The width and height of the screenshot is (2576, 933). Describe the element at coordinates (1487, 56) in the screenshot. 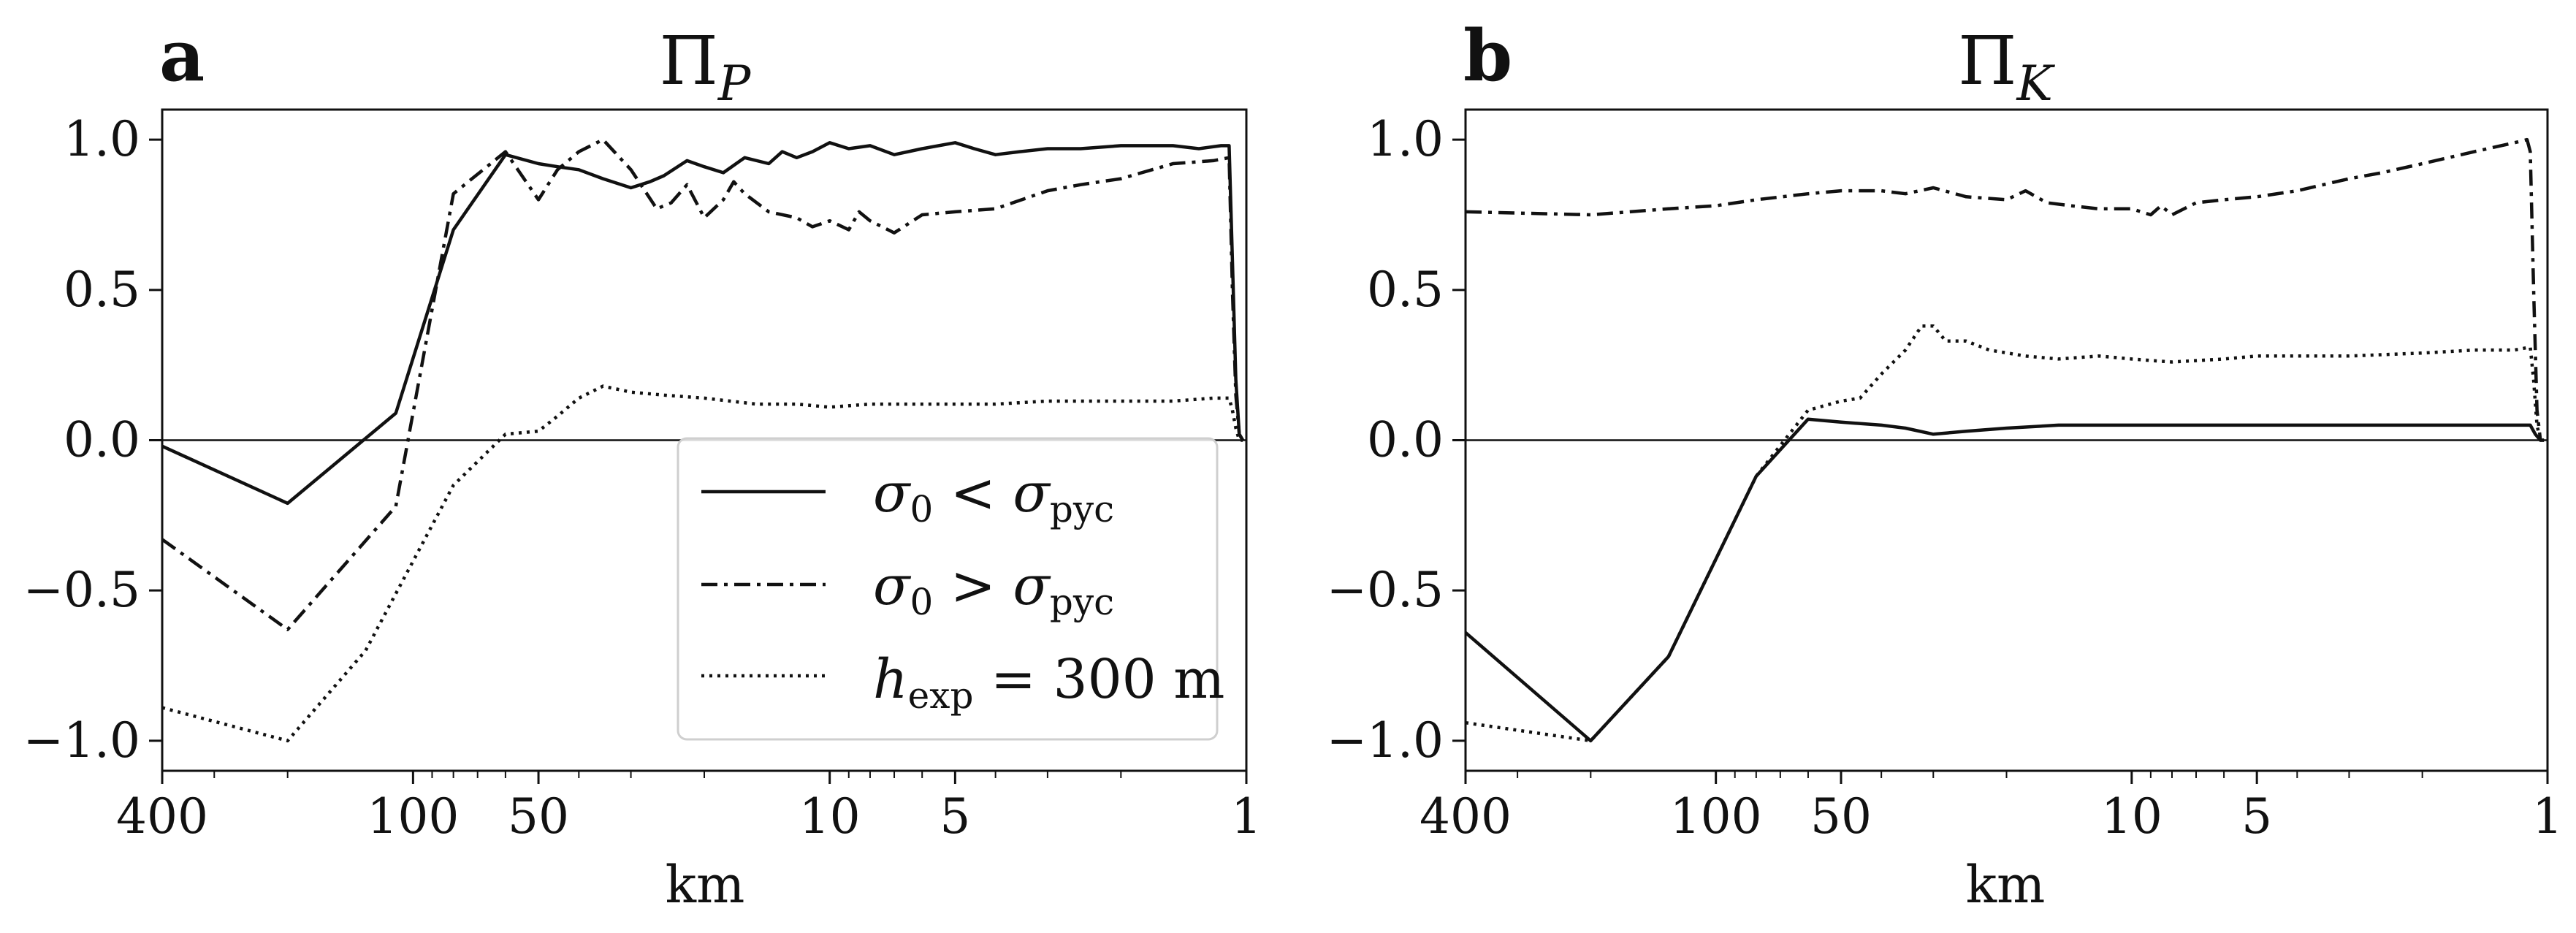

I see `panel-letter-b: b` at that location.